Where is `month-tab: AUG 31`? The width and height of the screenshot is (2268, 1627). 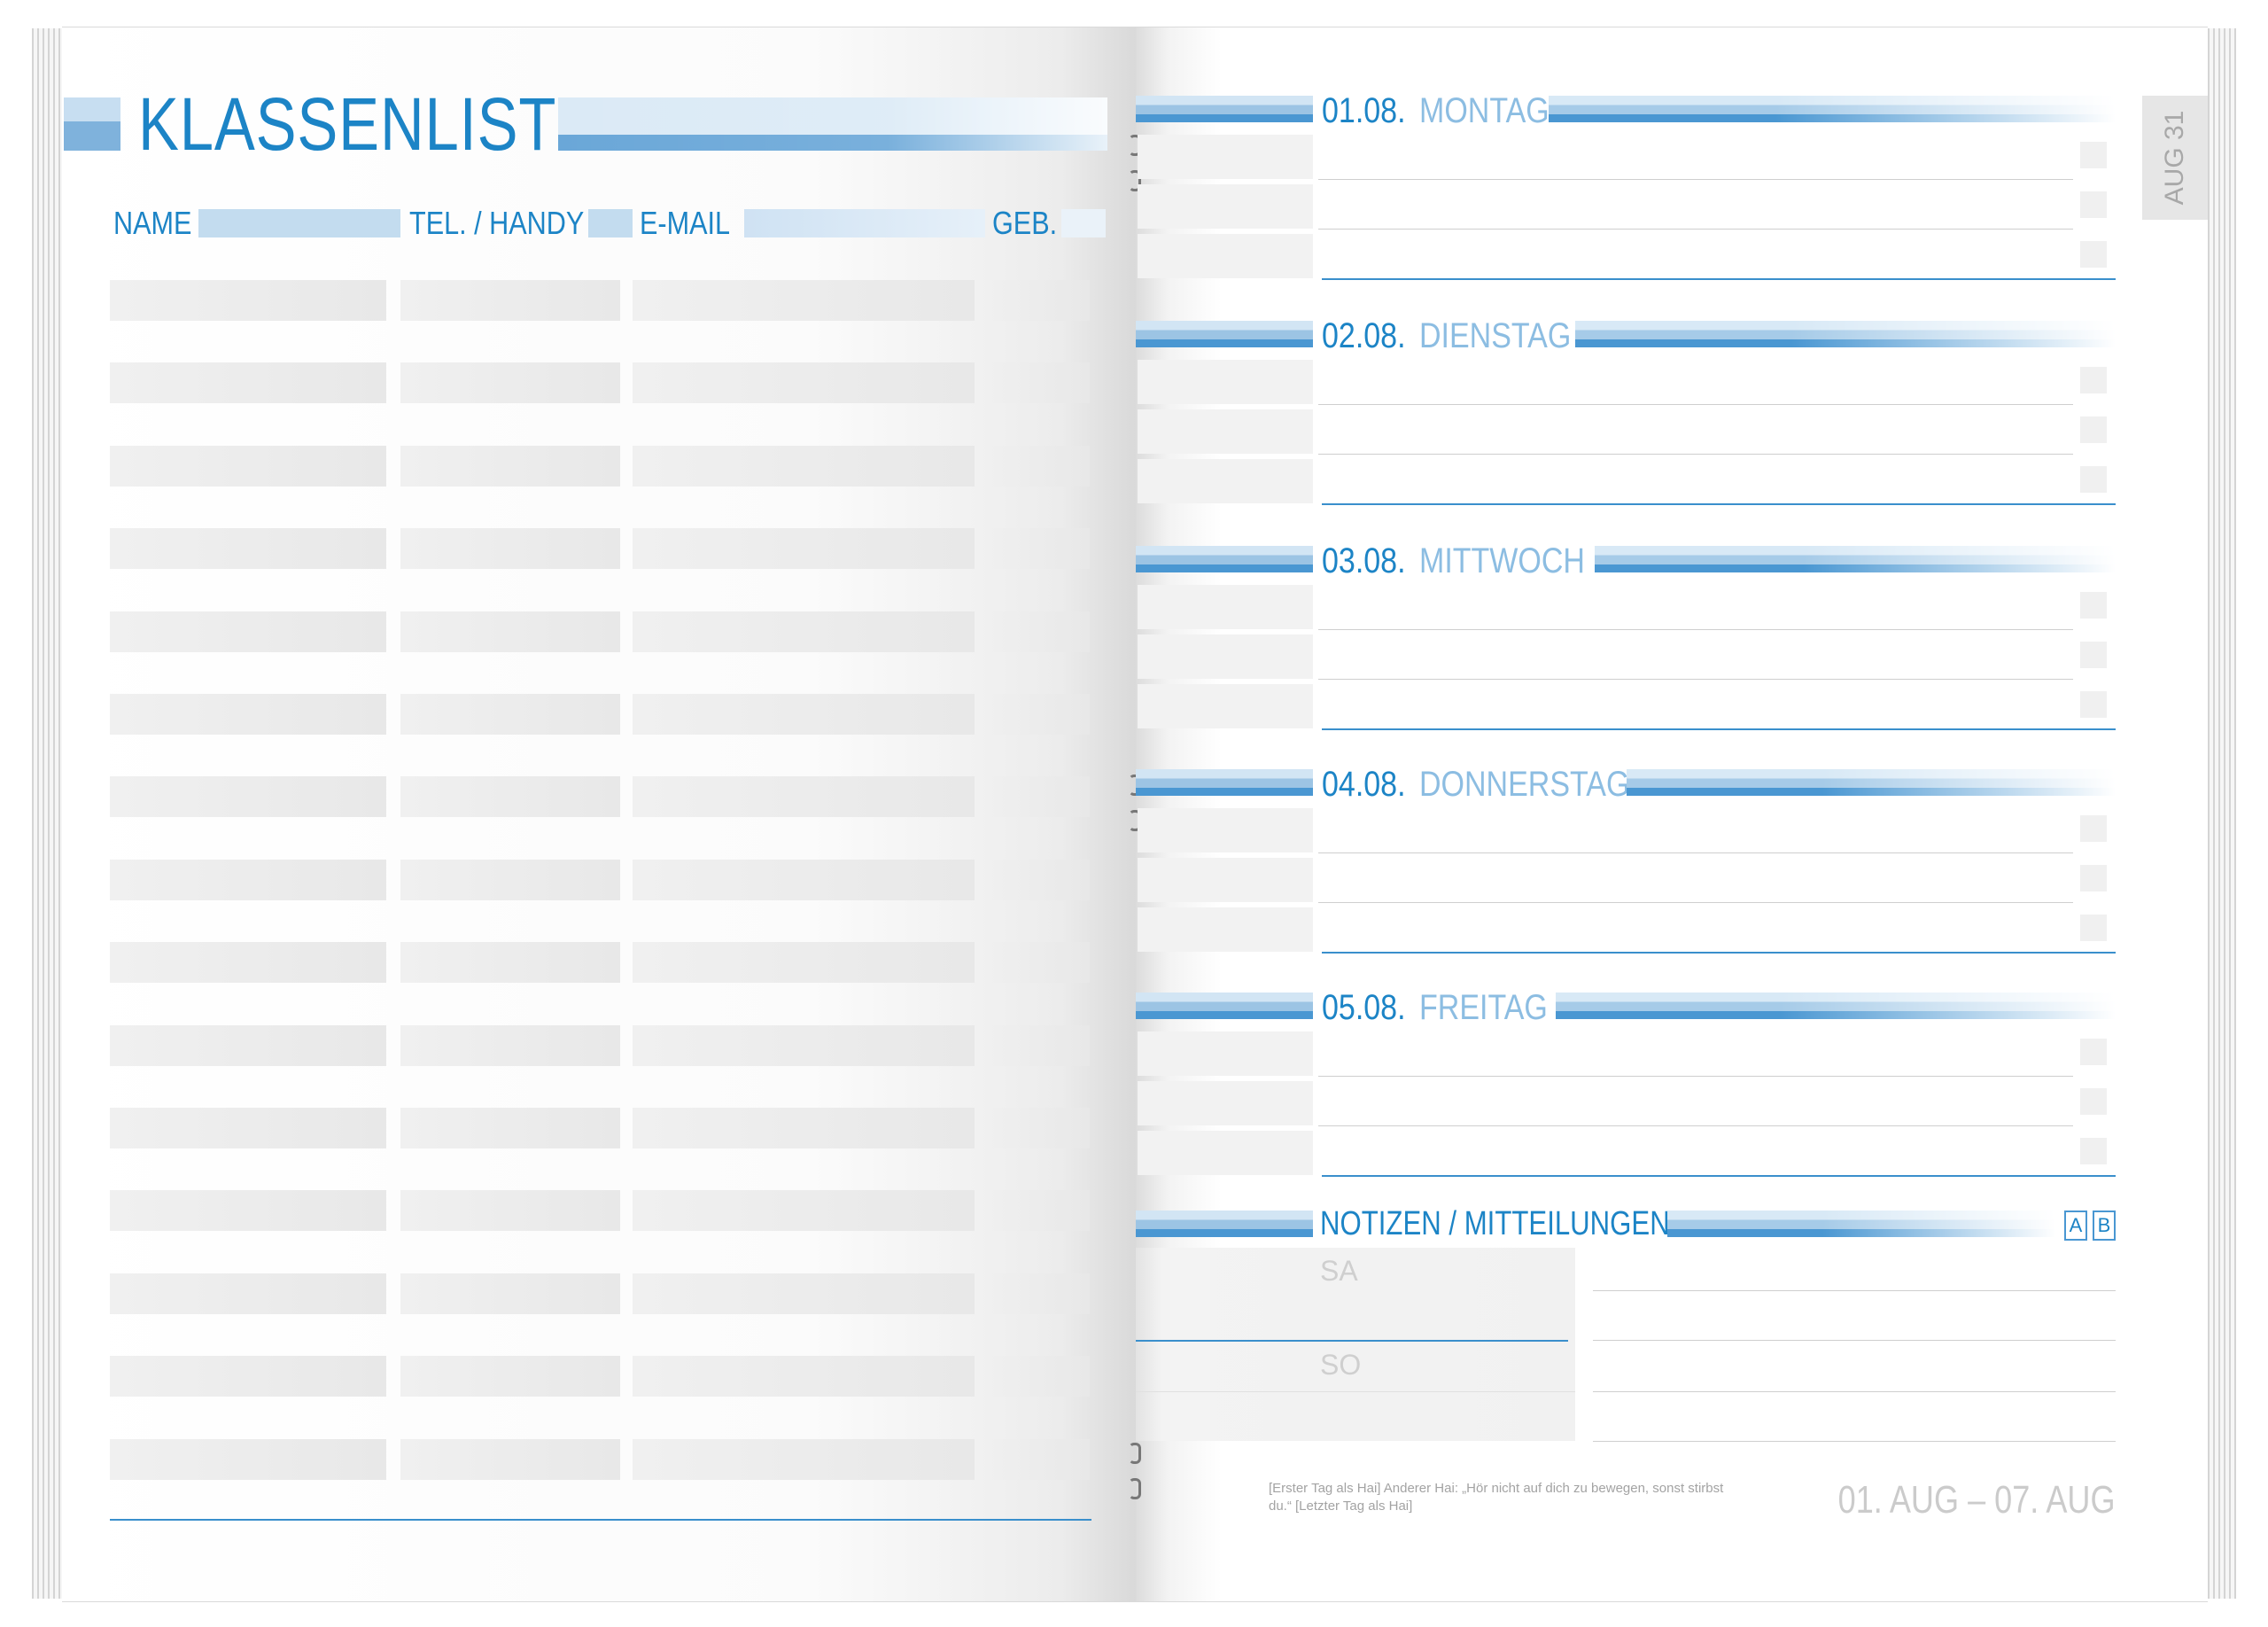
month-tab: AUG 31 is located at coordinates (2175, 158).